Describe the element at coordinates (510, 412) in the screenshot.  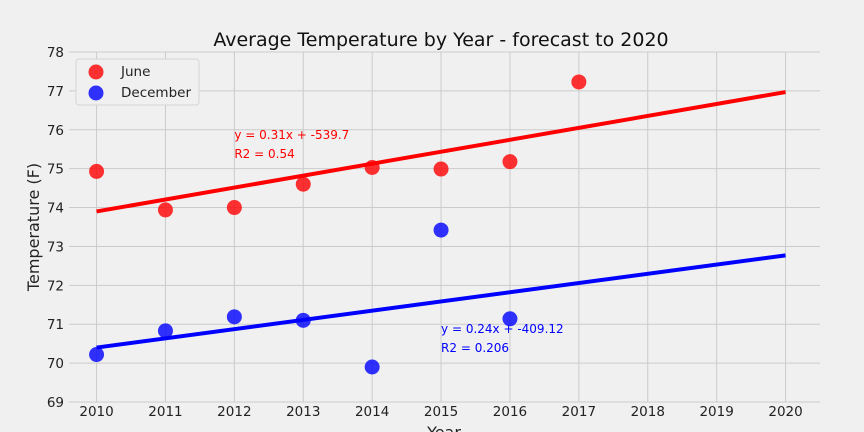
I see `x-tick-label: 2016` at that location.